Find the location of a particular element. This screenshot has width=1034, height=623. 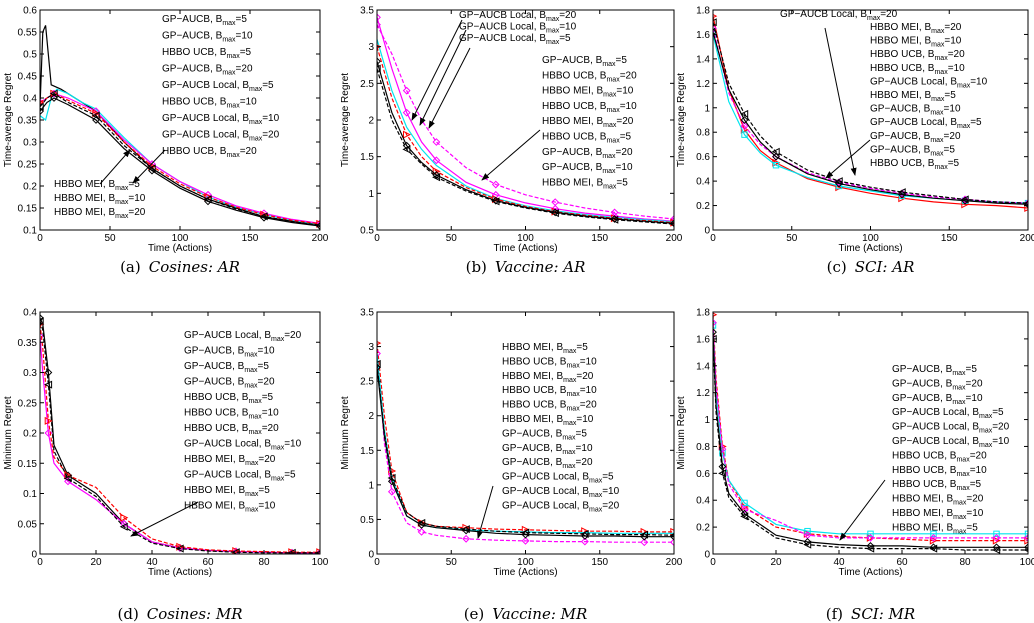

chart-b-legend2-entry-4-name: HBBO MEI, B is located at coordinates (572, 121).